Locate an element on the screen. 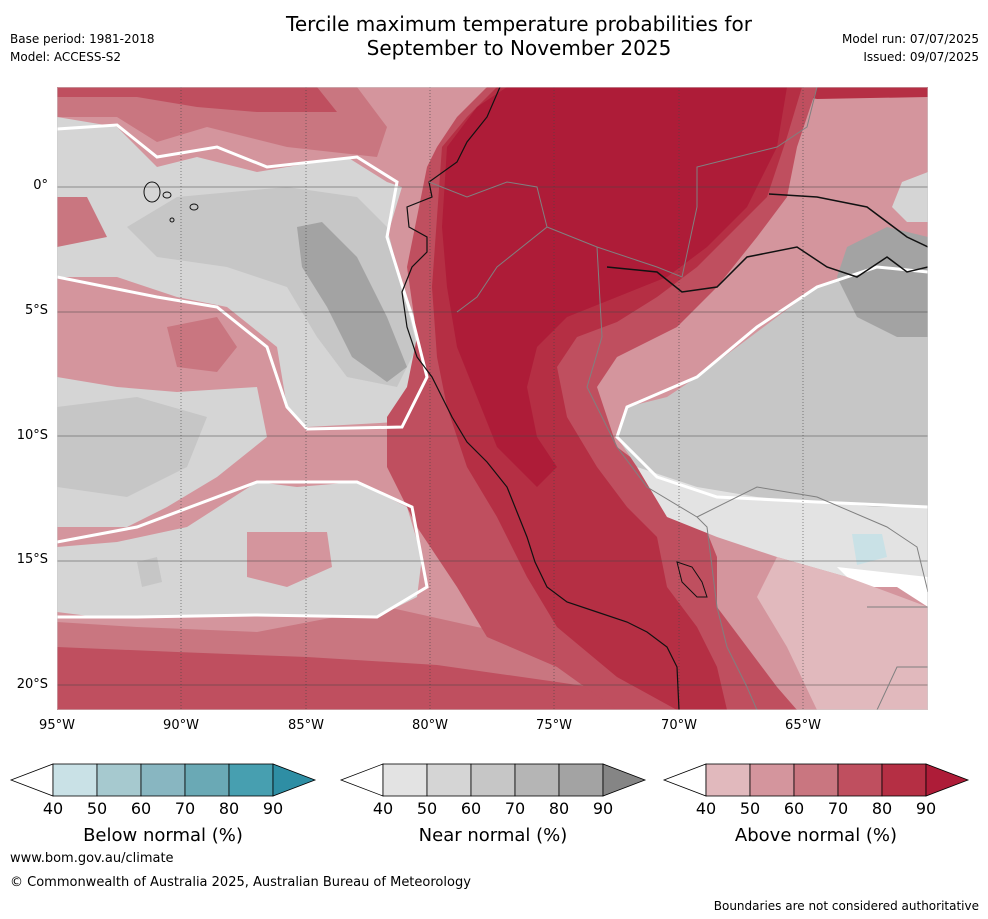 This screenshot has width=988, height=919. colorbar-near-svg is located at coordinates (493, 780).